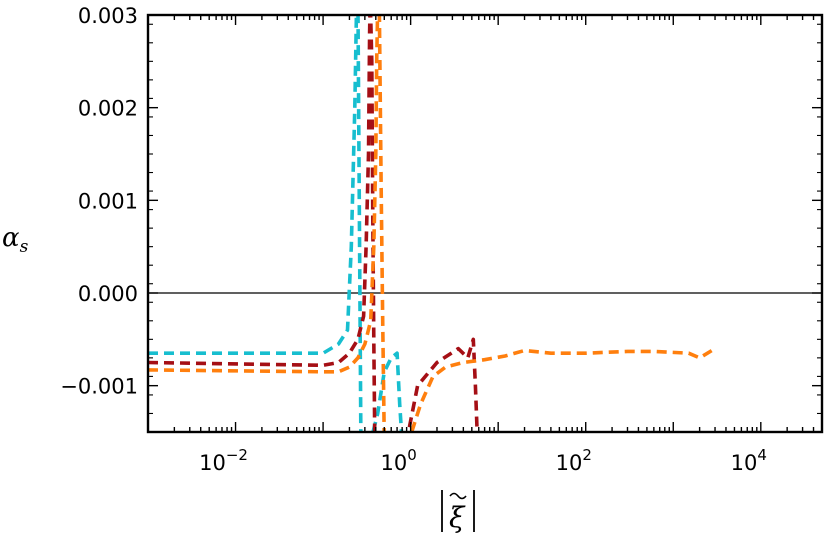  What do you see at coordinates (108, 294) in the screenshot?
I see `y-tick-label: 0.000` at bounding box center [108, 294].